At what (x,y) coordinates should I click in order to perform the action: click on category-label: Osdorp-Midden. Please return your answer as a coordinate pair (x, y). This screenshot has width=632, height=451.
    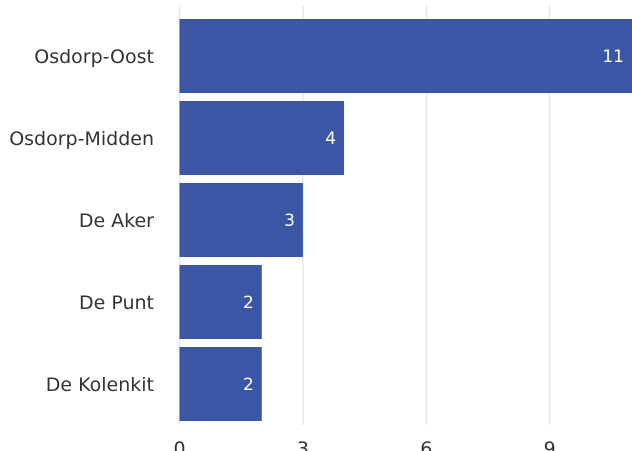
    Looking at the image, I should click on (81, 139).